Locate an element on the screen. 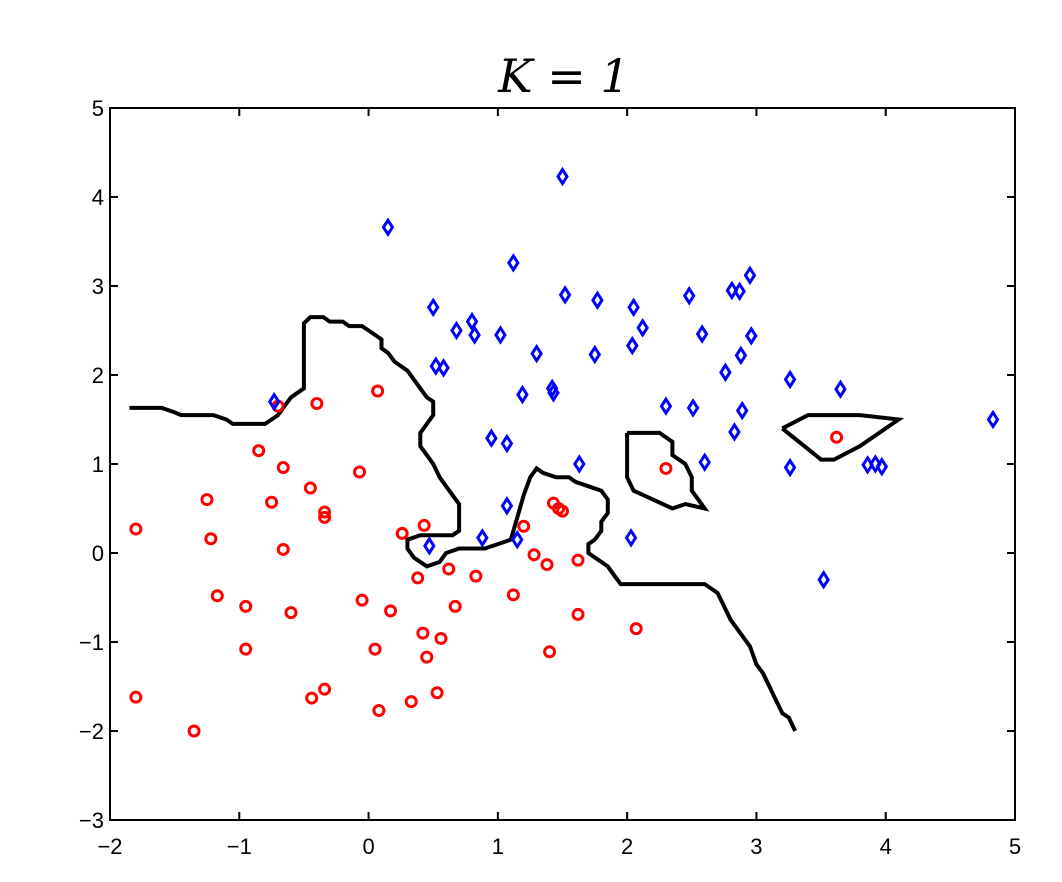 The height and width of the screenshot is (882, 1062). y-tick-label: 1 is located at coordinates (98, 464).